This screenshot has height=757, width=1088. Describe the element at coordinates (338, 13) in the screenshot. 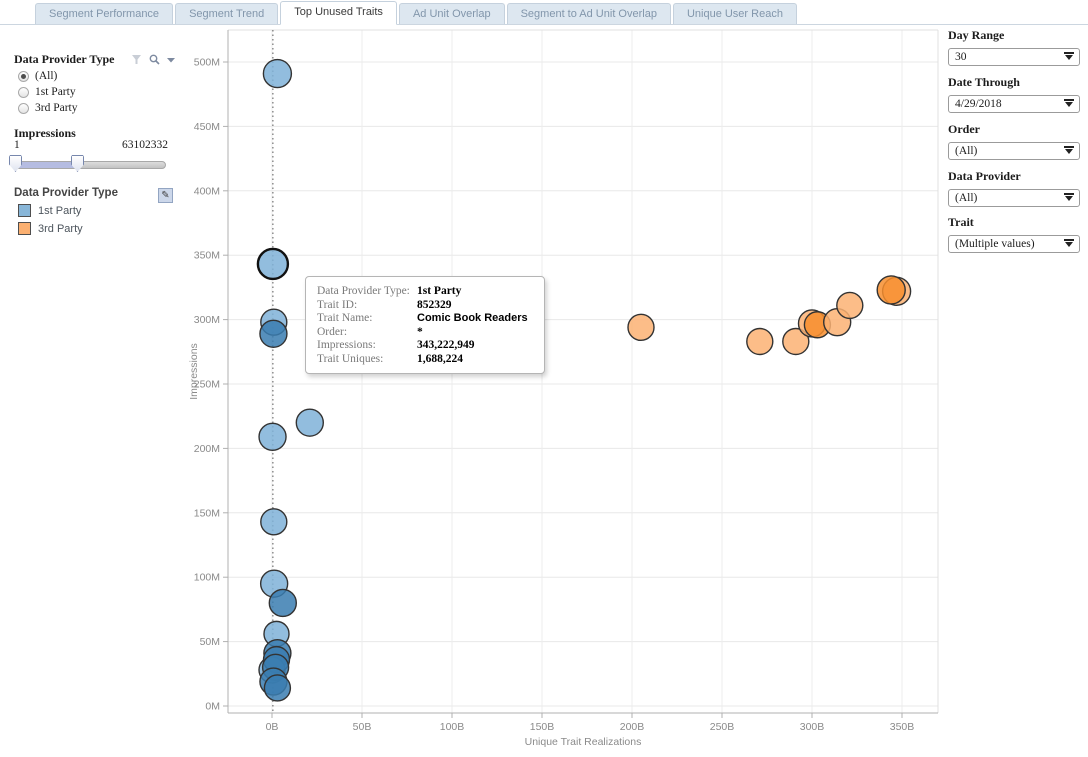

I see `tab-top-unused-traits: Top Unused Traits` at that location.